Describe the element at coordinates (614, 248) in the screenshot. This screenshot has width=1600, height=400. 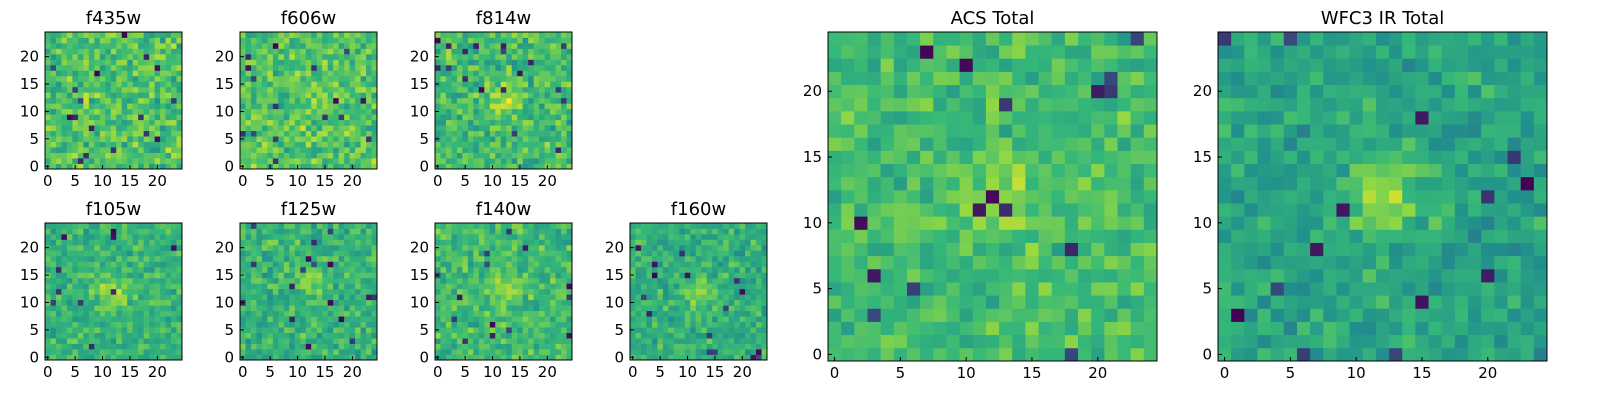
I see `y-tick-label: 20` at that location.